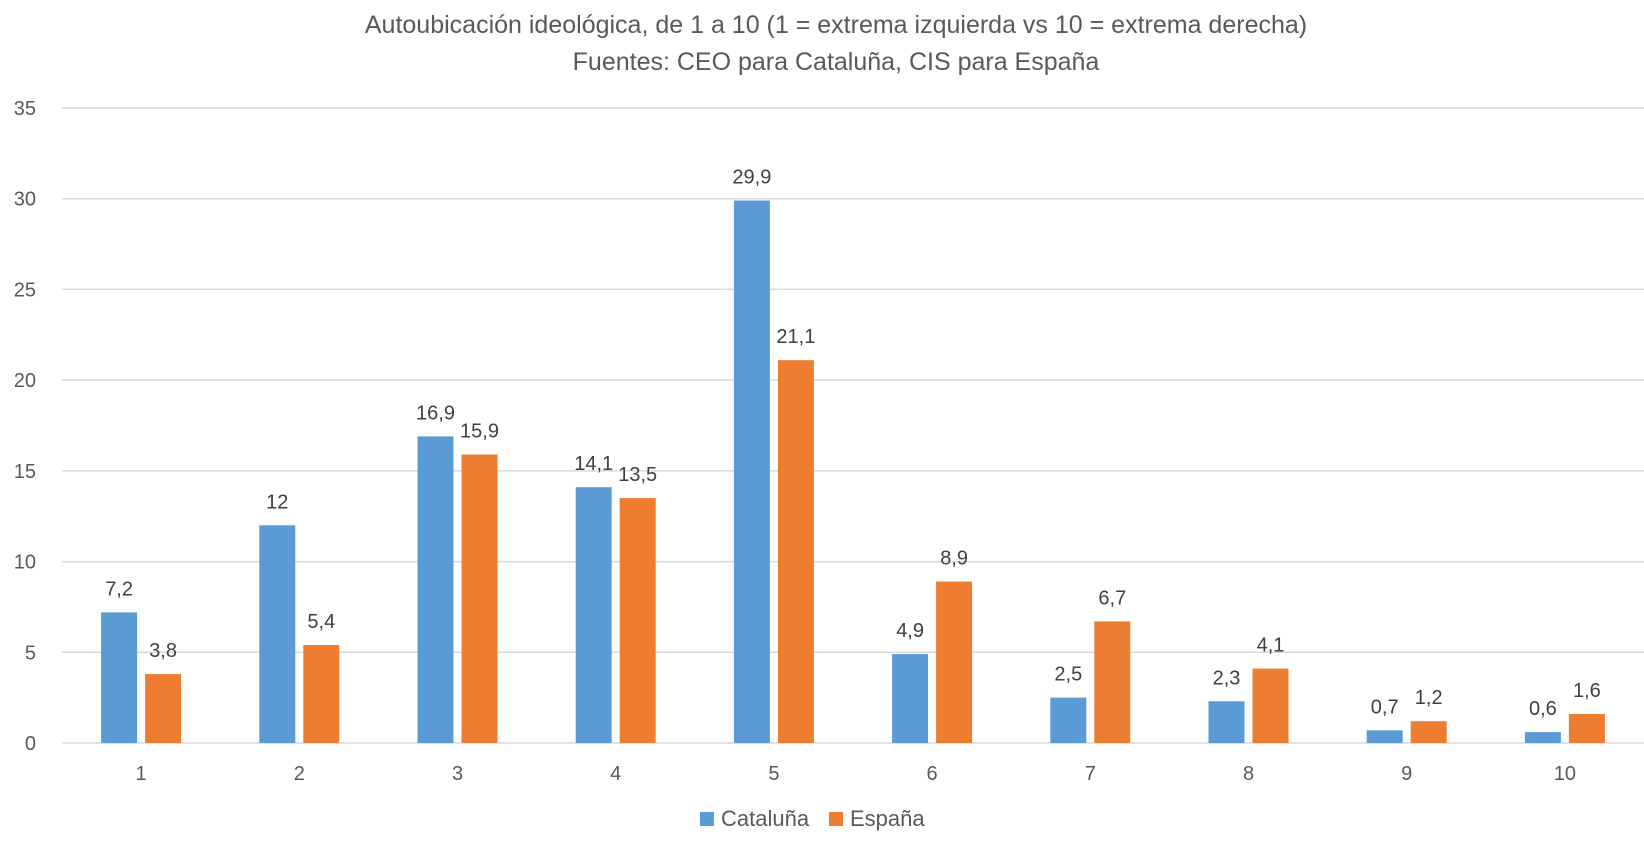 The image size is (1644, 854). What do you see at coordinates (25, 381) in the screenshot?
I see `y-tick-label: 20` at bounding box center [25, 381].